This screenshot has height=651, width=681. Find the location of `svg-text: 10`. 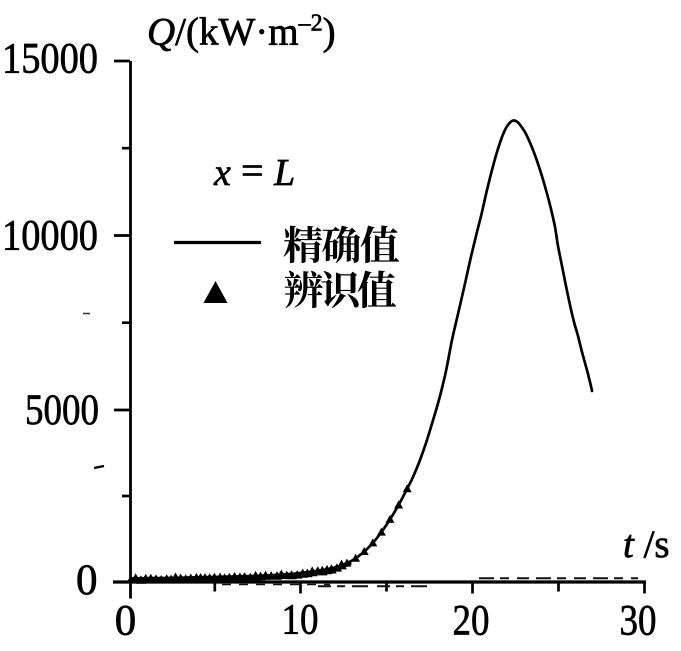

svg-text: 10 is located at coordinates (300, 620).